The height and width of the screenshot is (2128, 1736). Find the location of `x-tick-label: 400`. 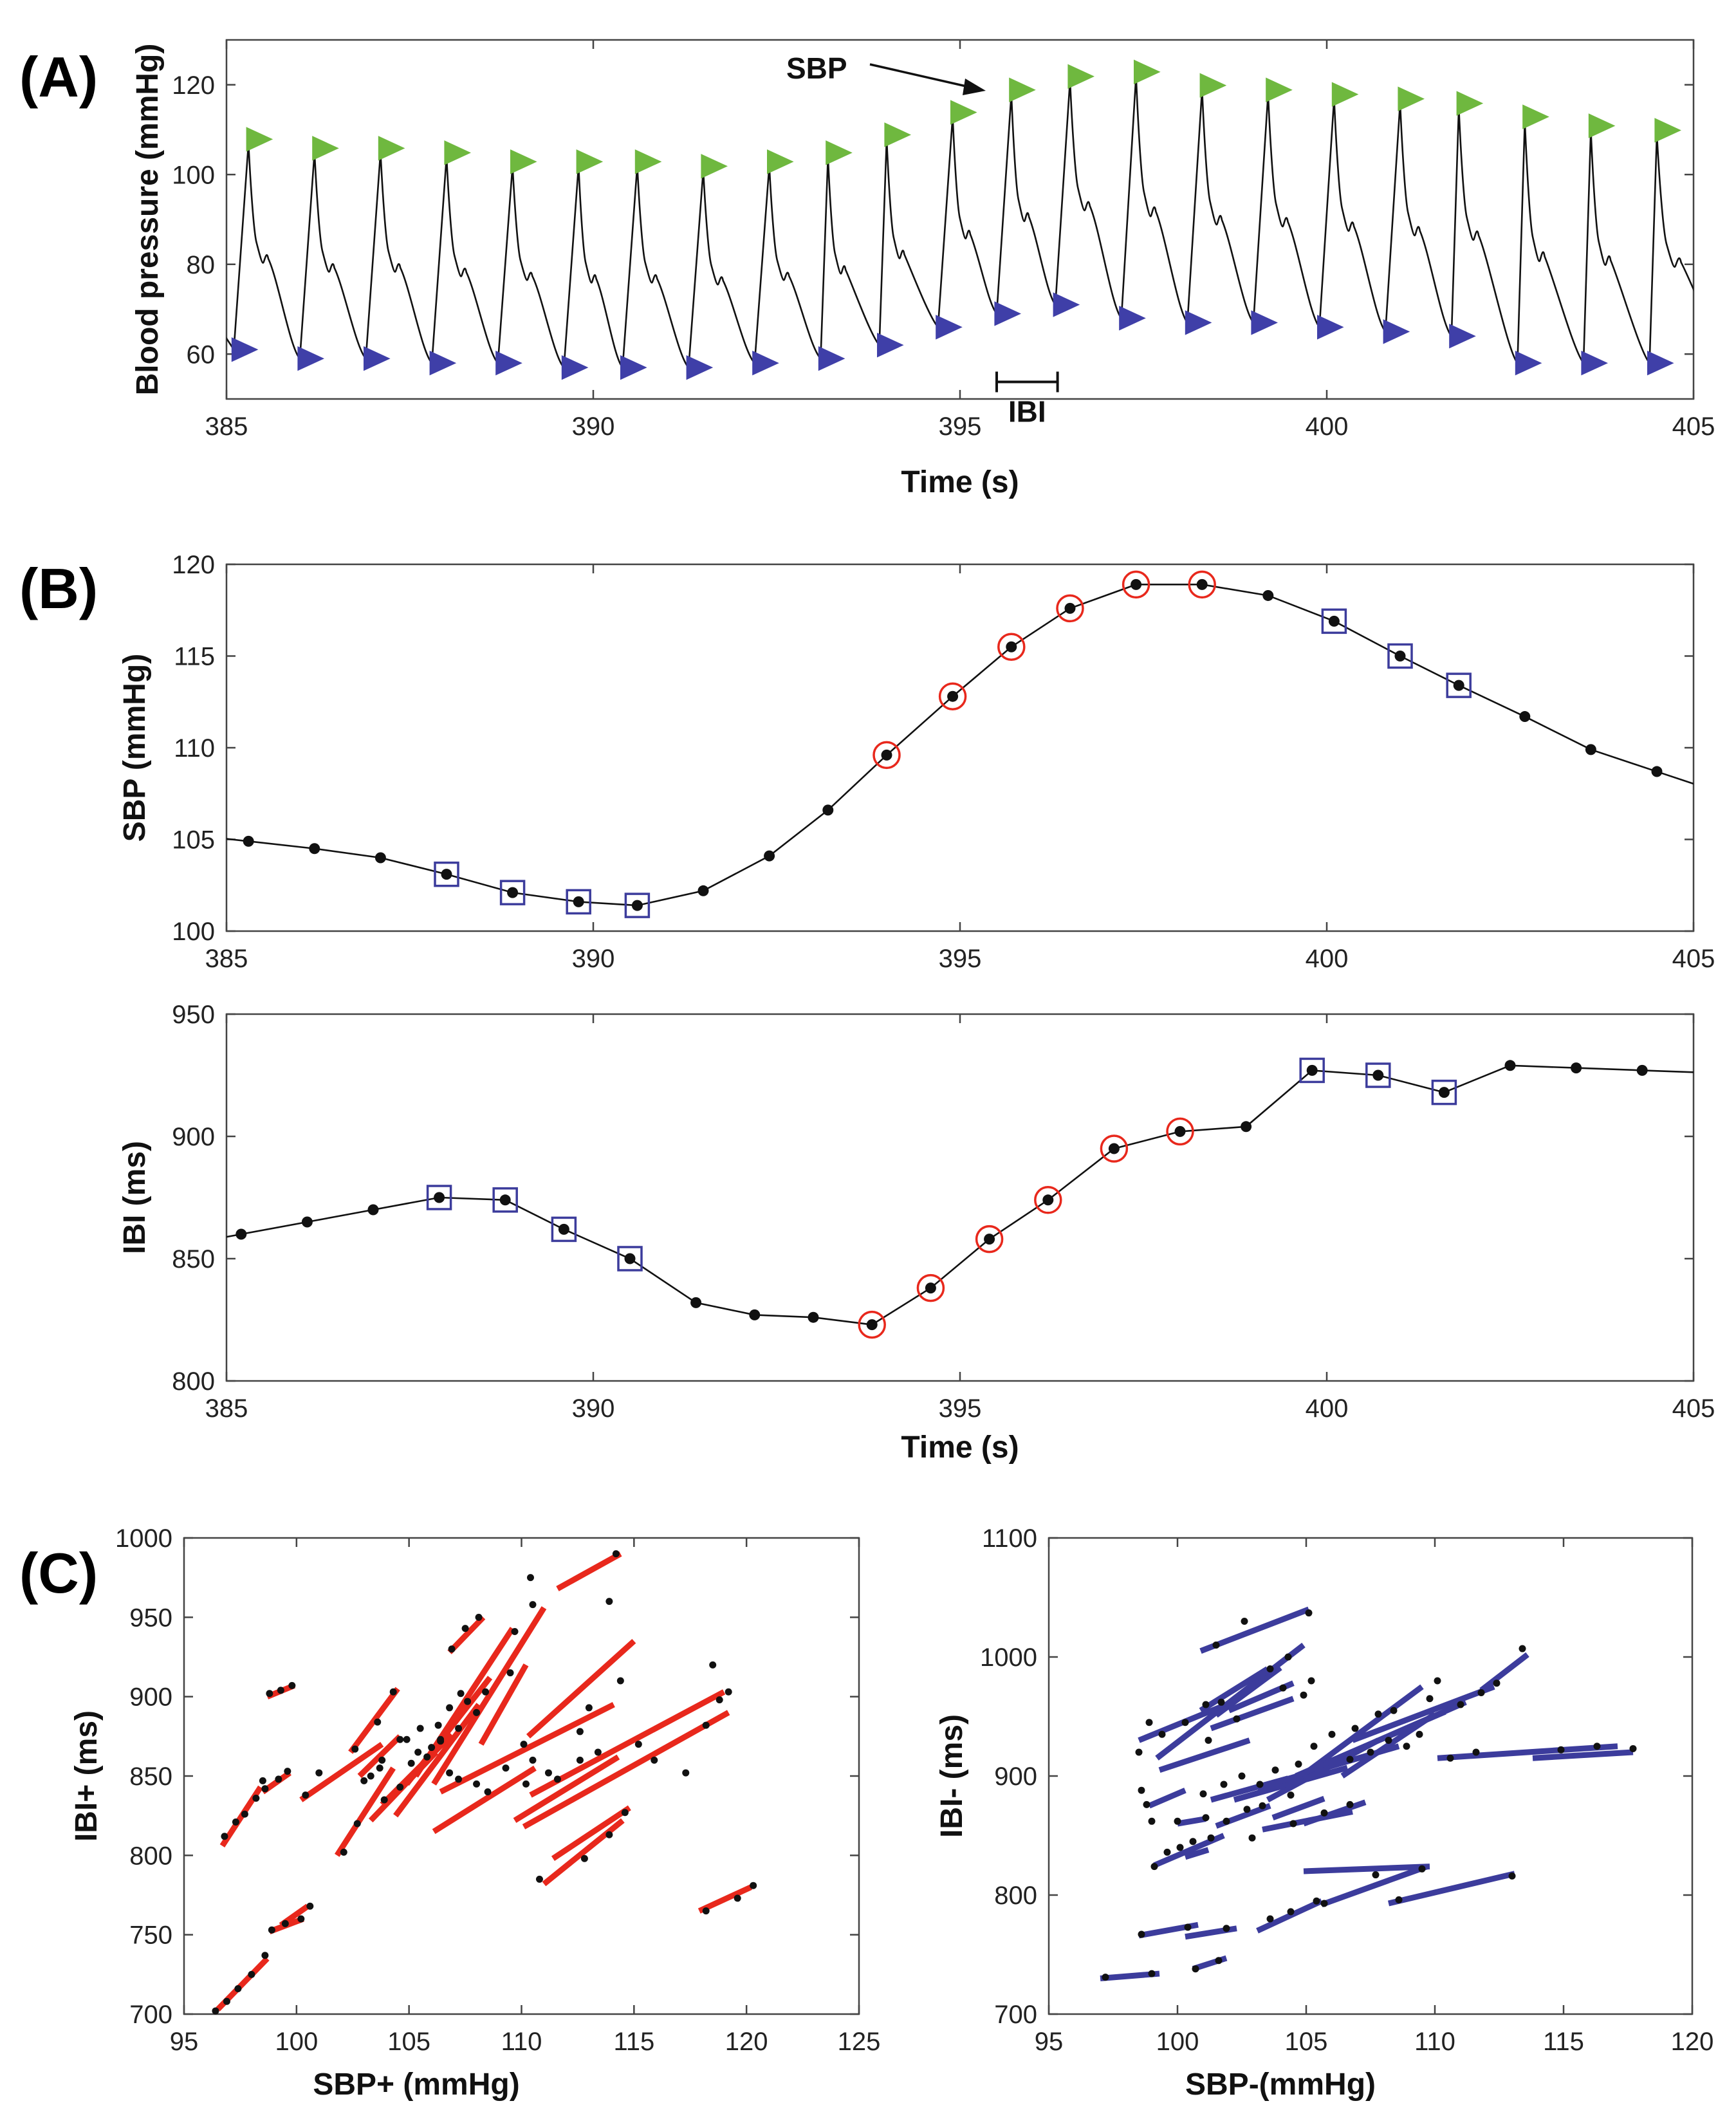

x-tick-label: 400 is located at coordinates (1327, 427).